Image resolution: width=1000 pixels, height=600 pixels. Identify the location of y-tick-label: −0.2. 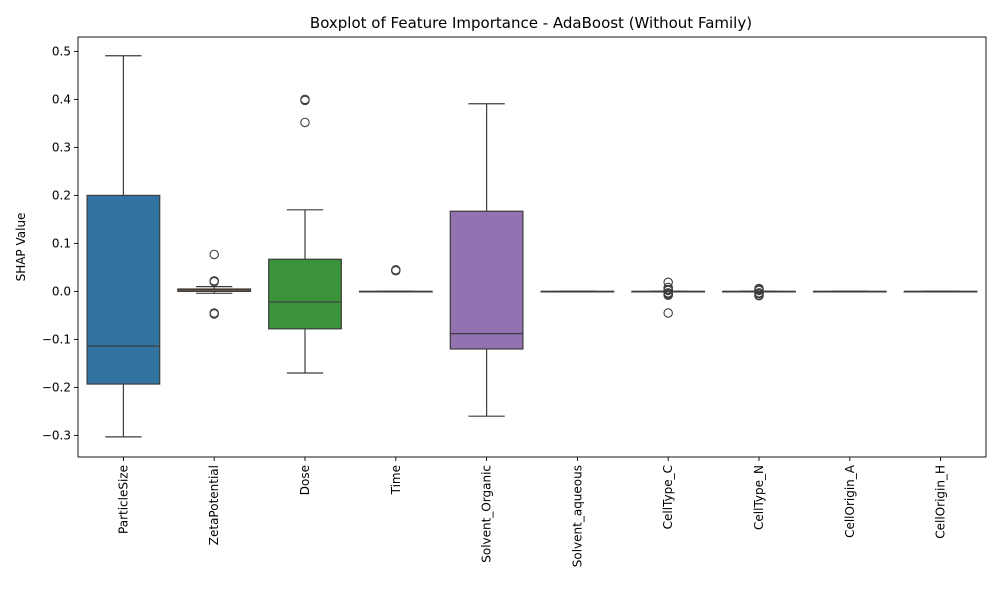
(56, 387).